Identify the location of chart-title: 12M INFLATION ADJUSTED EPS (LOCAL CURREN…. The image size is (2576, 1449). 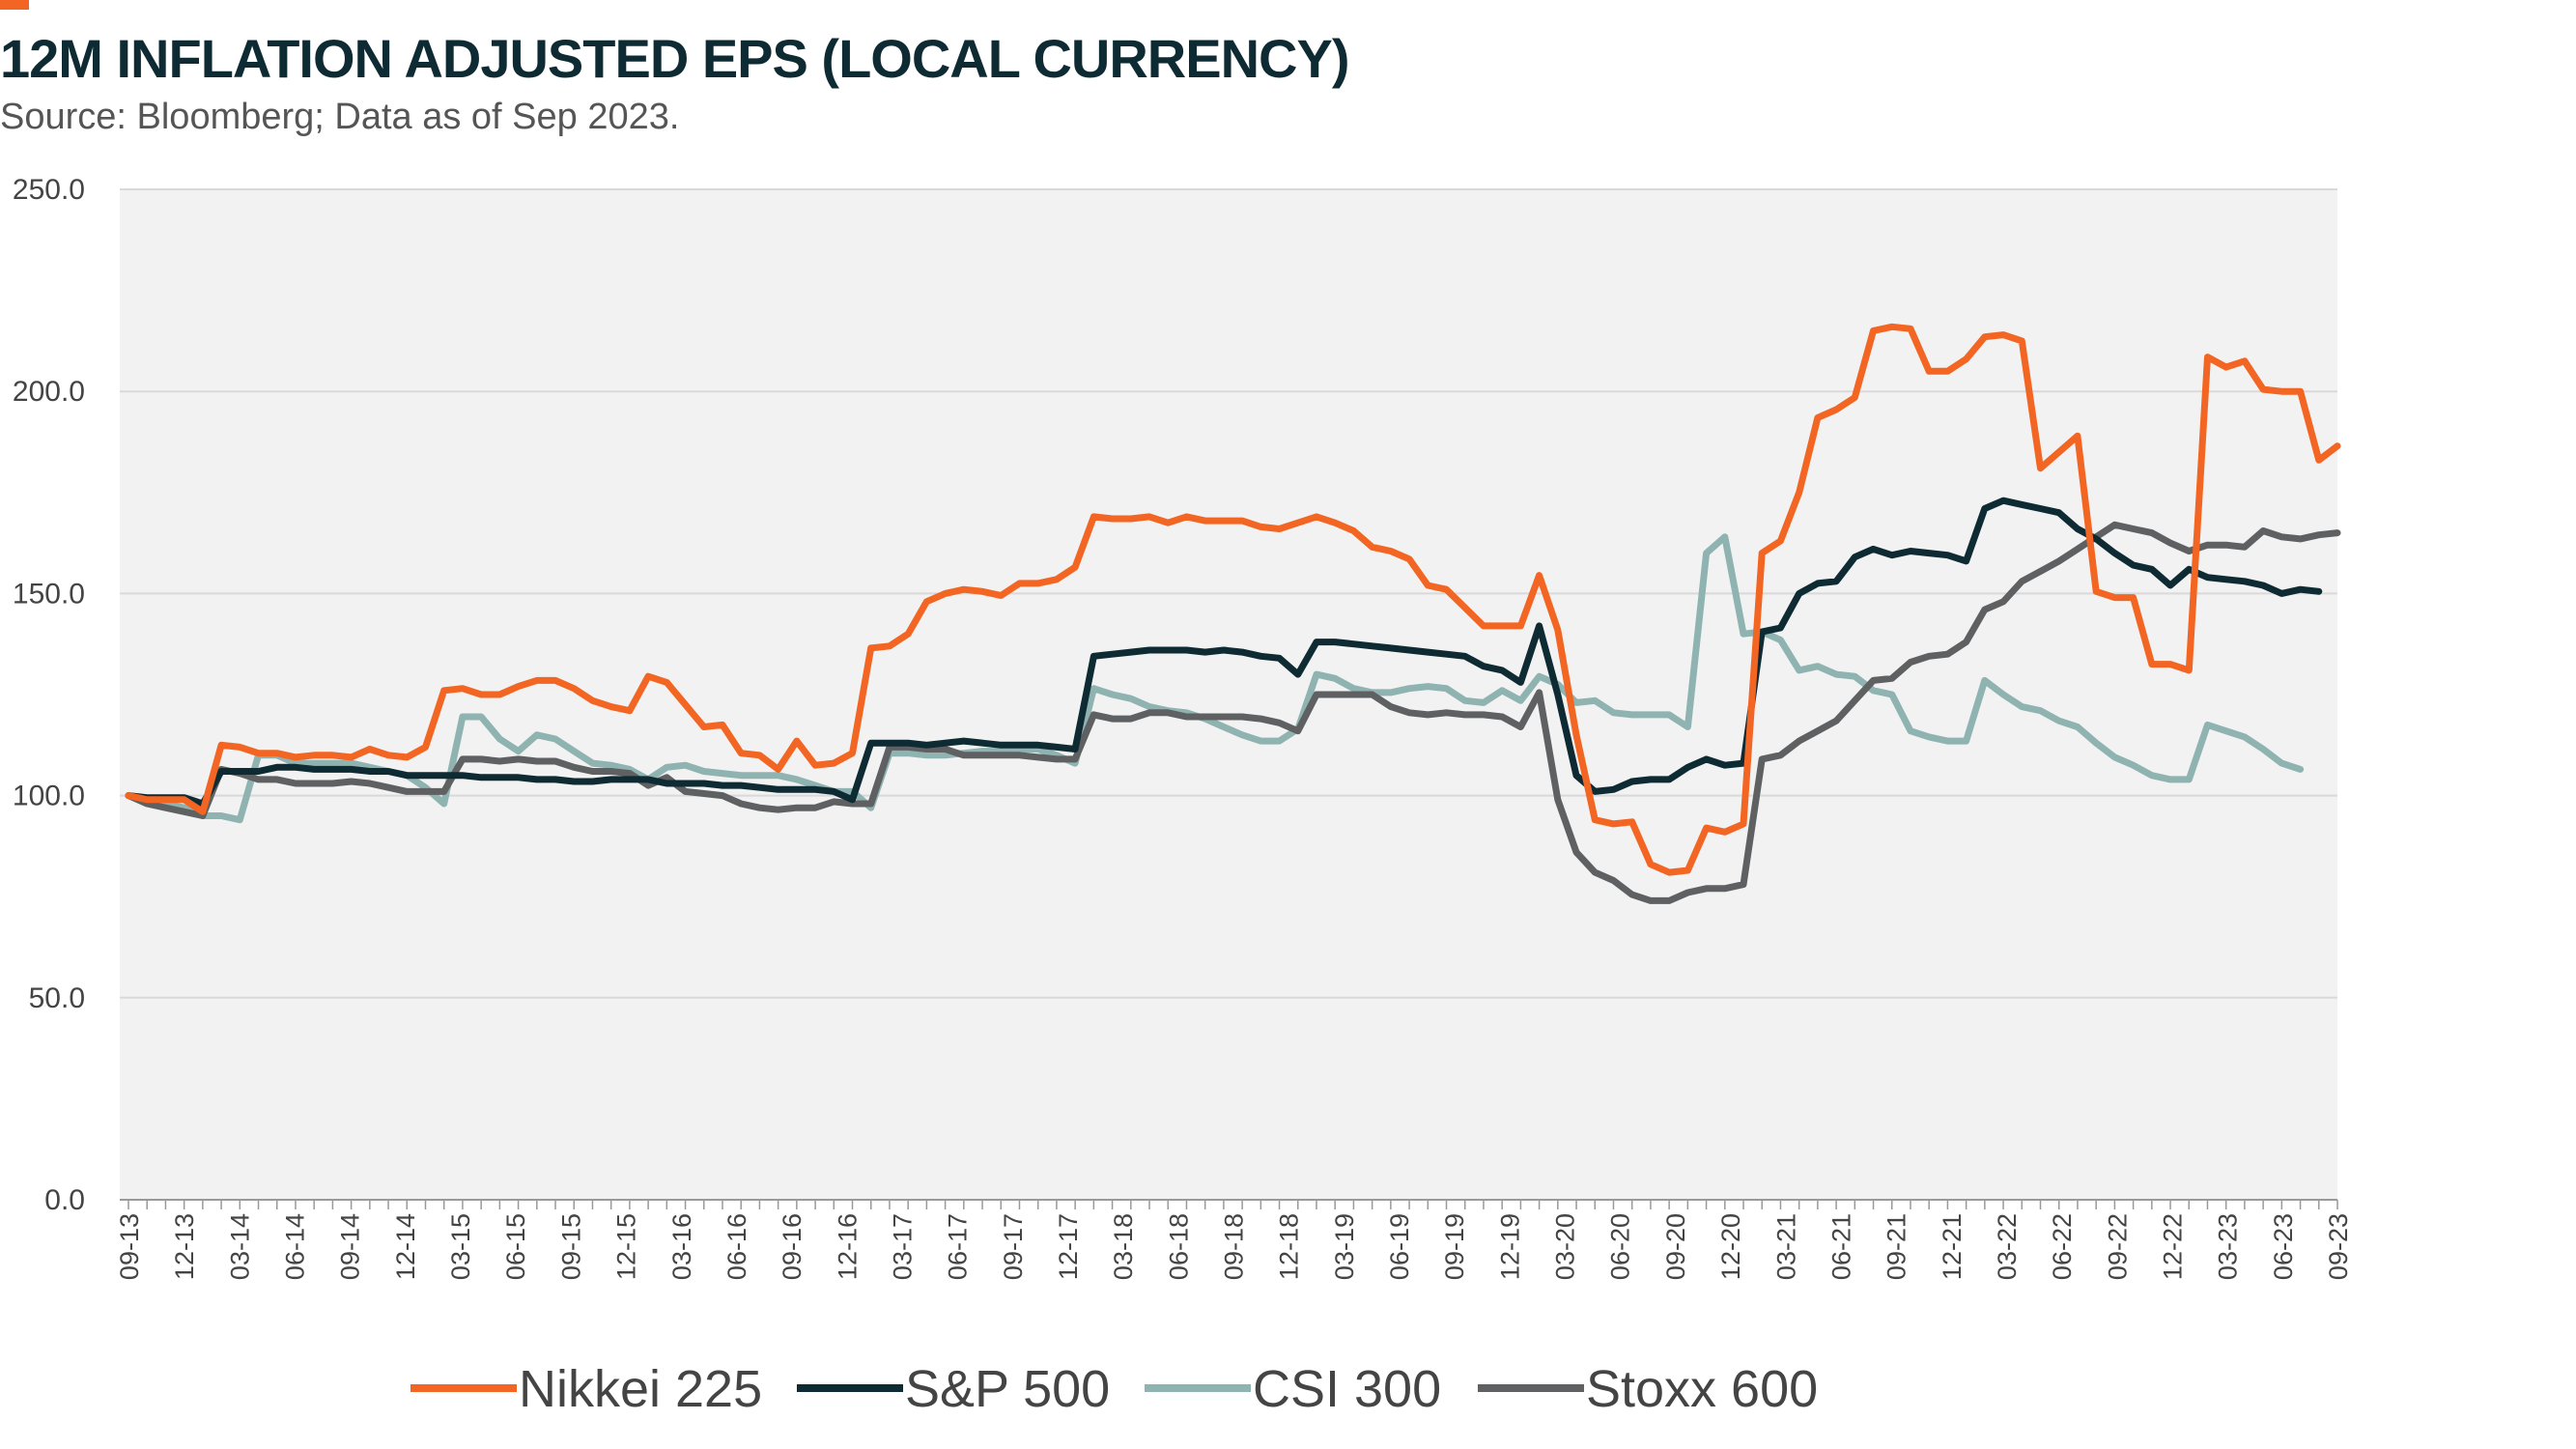
(674, 58).